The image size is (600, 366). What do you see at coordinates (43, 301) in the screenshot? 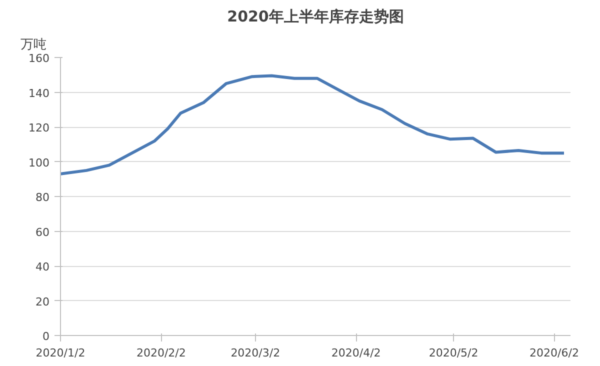
I see `y-tick-label: 20` at bounding box center [43, 301].